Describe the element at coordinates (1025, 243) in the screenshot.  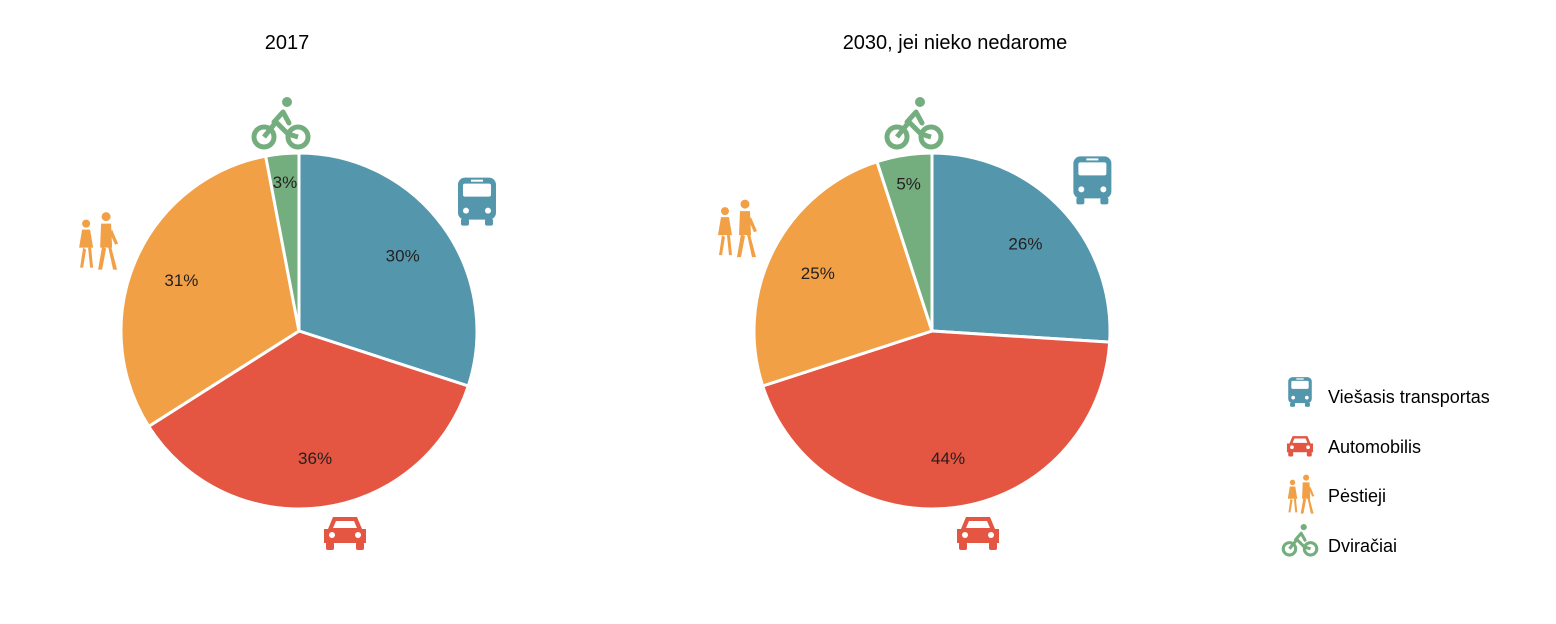
I see `data-label-bus: 26%` at that location.